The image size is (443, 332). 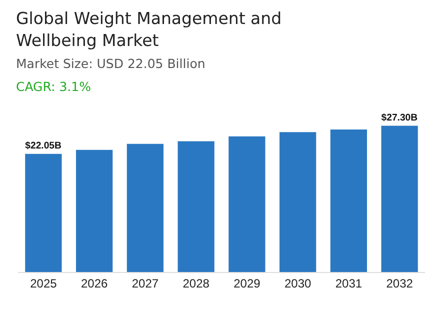 I want to click on x-tick-label: 2025, so click(x=44, y=283).